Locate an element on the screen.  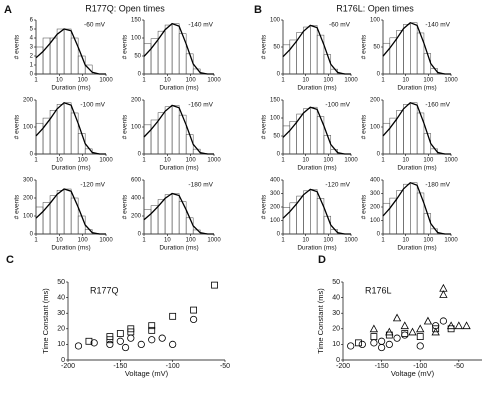
annotation: -140 mV is located at coordinates (437, 25).